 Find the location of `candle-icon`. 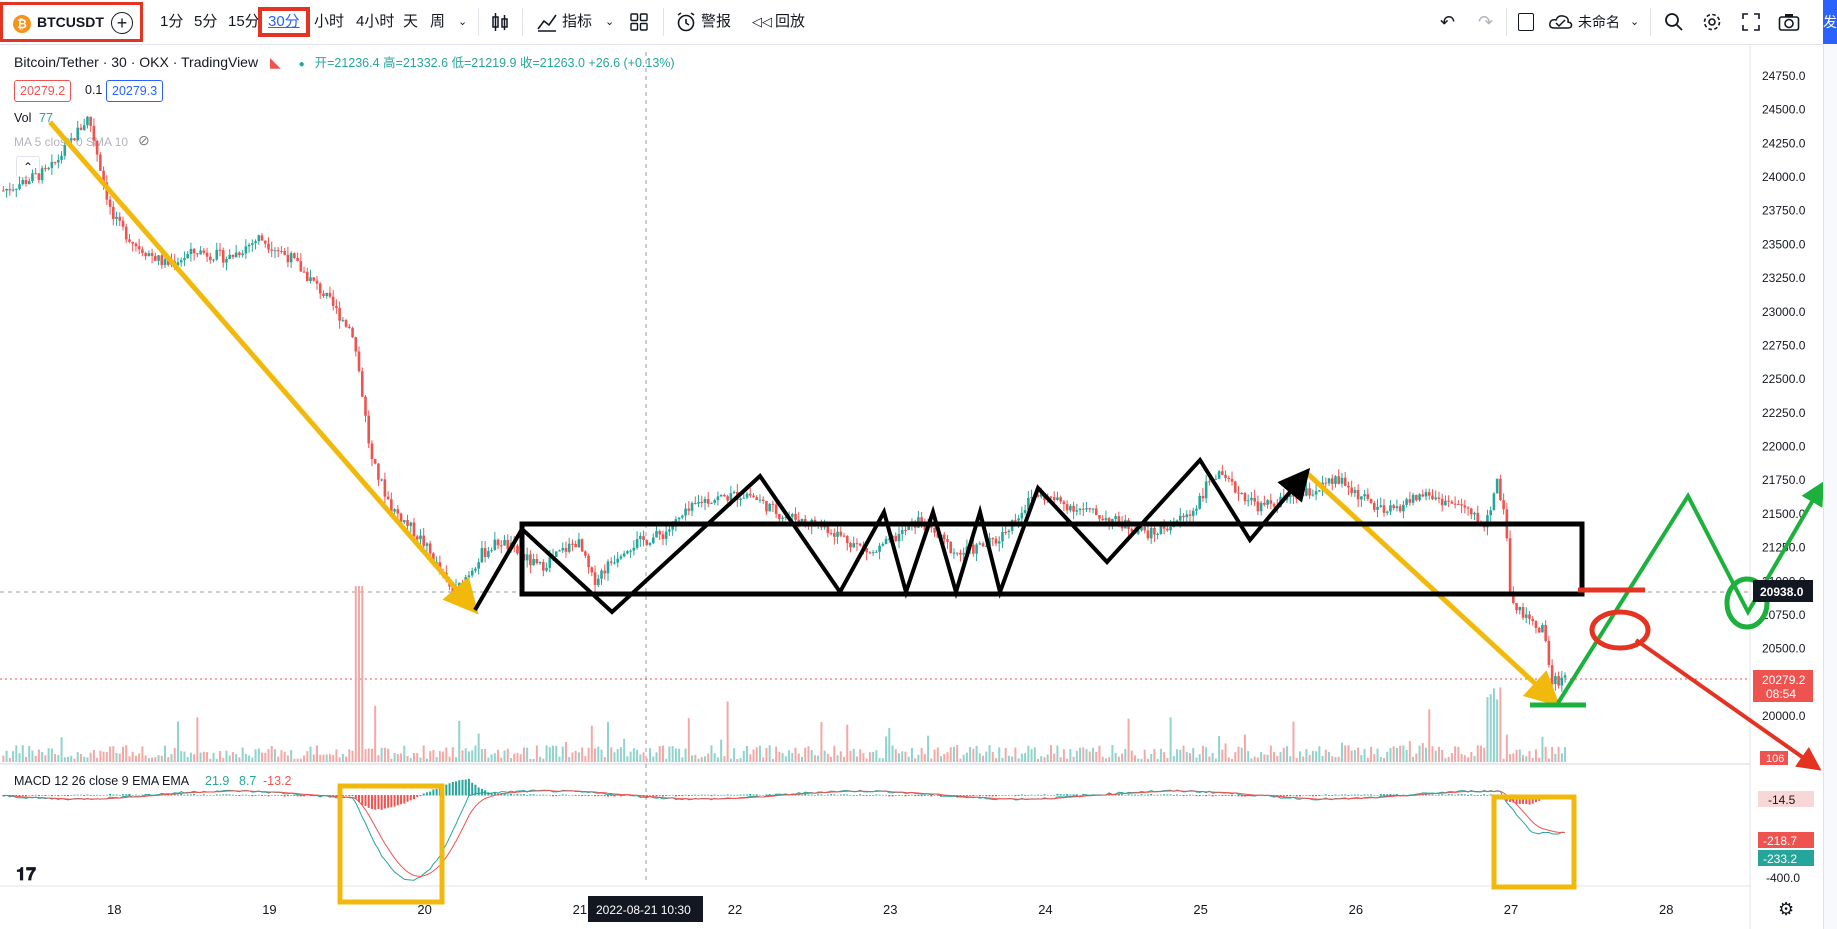

candle-icon is located at coordinates (500, 22).